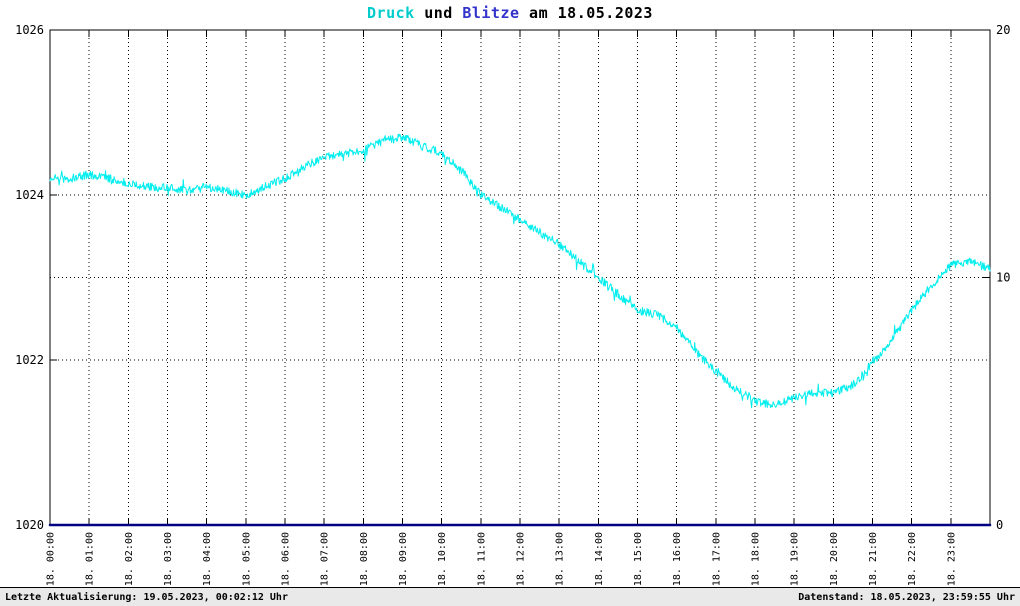  What do you see at coordinates (1003, 30) in the screenshot?
I see `y-right-tick-label: 20` at bounding box center [1003, 30].